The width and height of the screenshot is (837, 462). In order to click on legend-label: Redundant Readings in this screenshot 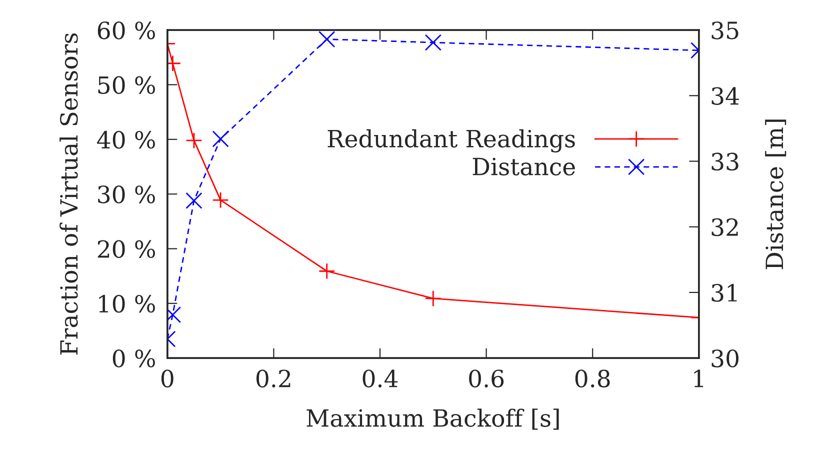, I will do `click(451, 140)`.